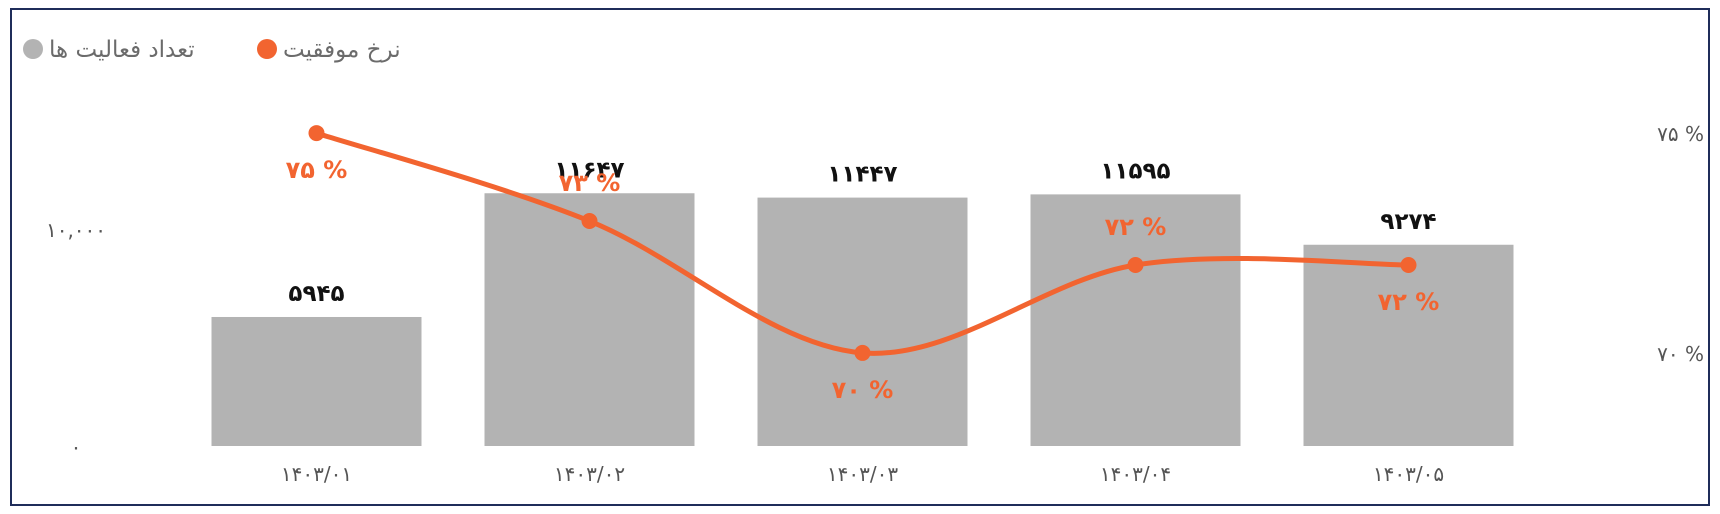  What do you see at coordinates (1135, 474) in the screenshot?
I see `x-tick-label: ۱۴۰۳/۰۴` at bounding box center [1135, 474].